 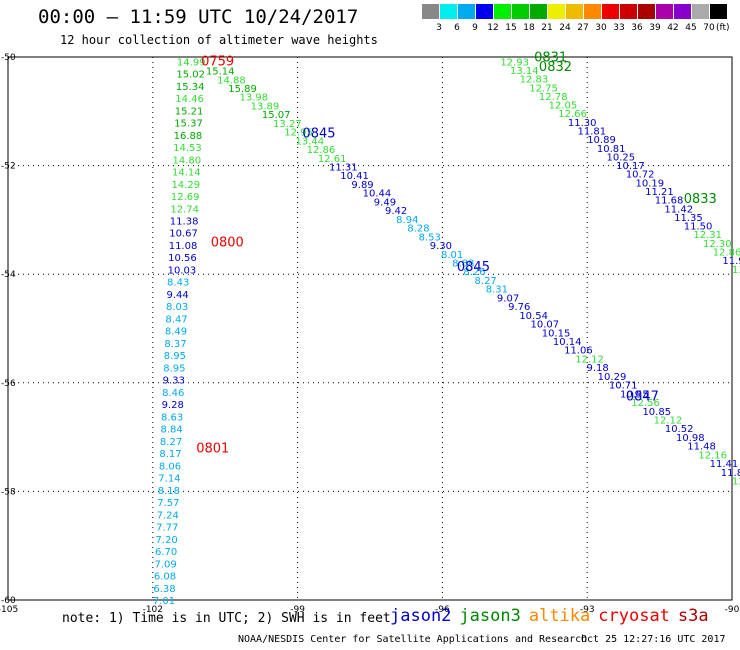 What do you see at coordinates (231, 80) in the screenshot?
I see `swh-value: 14.88` at bounding box center [231, 80].